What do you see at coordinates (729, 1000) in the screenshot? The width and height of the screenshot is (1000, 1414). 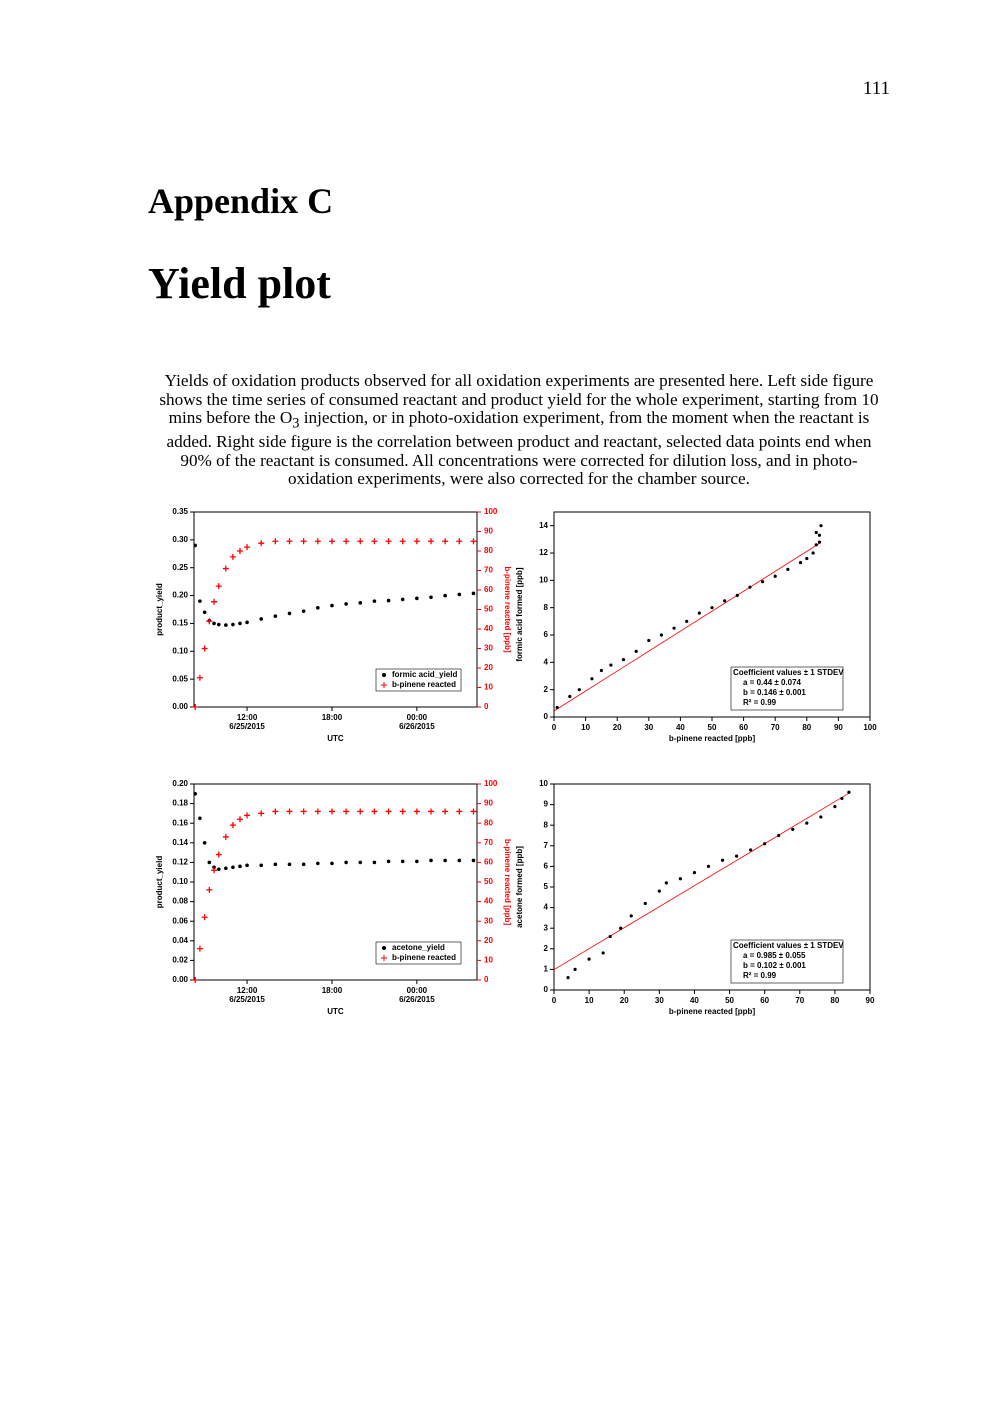 I see `x-tick-label: 50` at bounding box center [729, 1000].